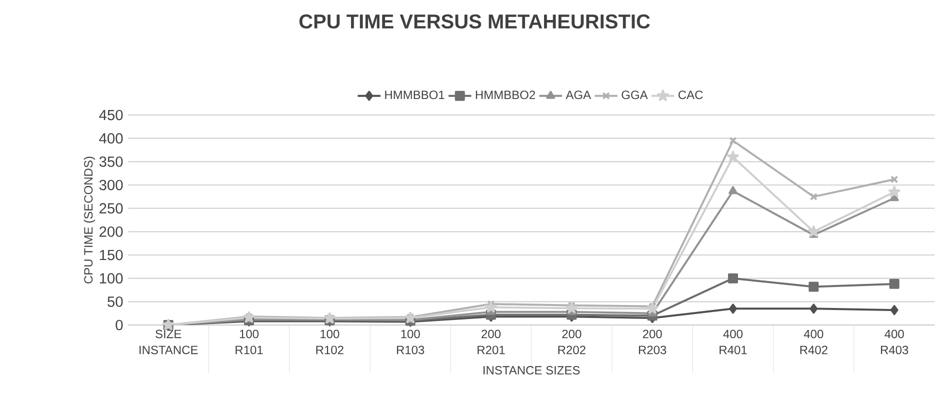  I want to click on y-tick-label: 50, so click(115, 301).